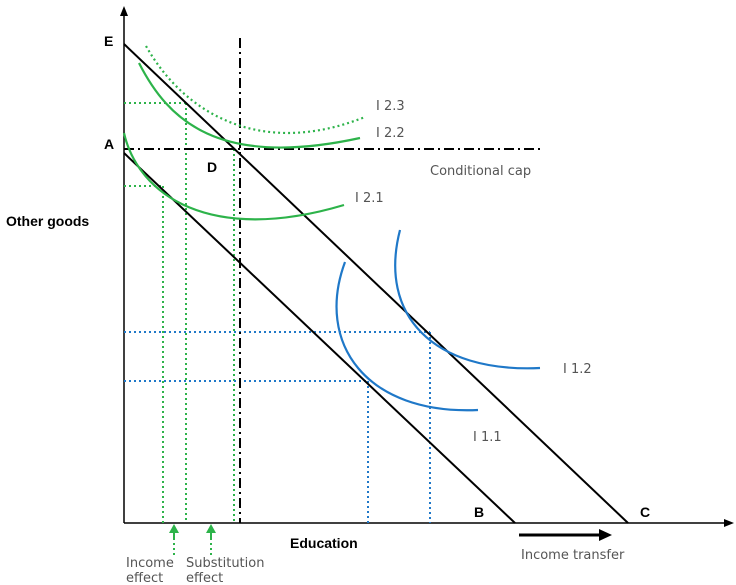 Image resolution: width=736 pixels, height=585 pixels. What do you see at coordinates (390, 106) in the screenshot?
I see `curve-label-i23: I 2.3` at bounding box center [390, 106].